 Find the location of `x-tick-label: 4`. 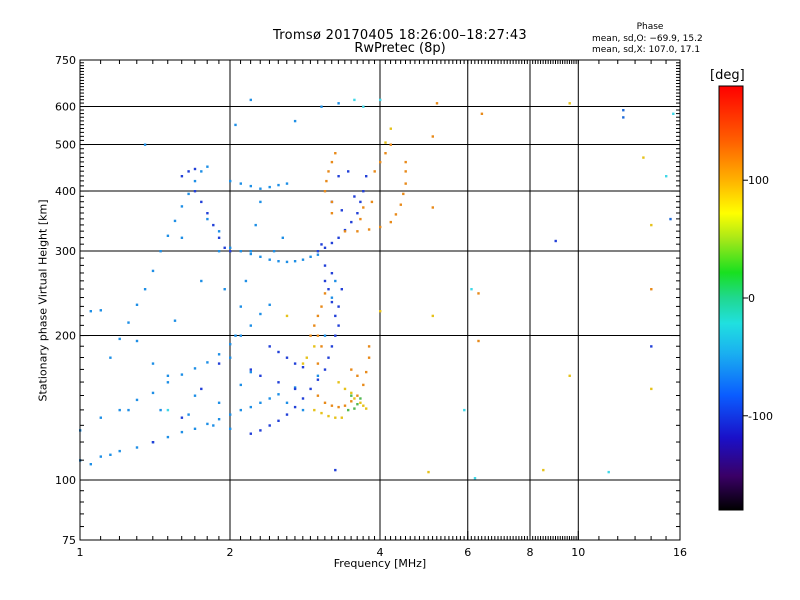

x-tick-label: 4 is located at coordinates (380, 552).